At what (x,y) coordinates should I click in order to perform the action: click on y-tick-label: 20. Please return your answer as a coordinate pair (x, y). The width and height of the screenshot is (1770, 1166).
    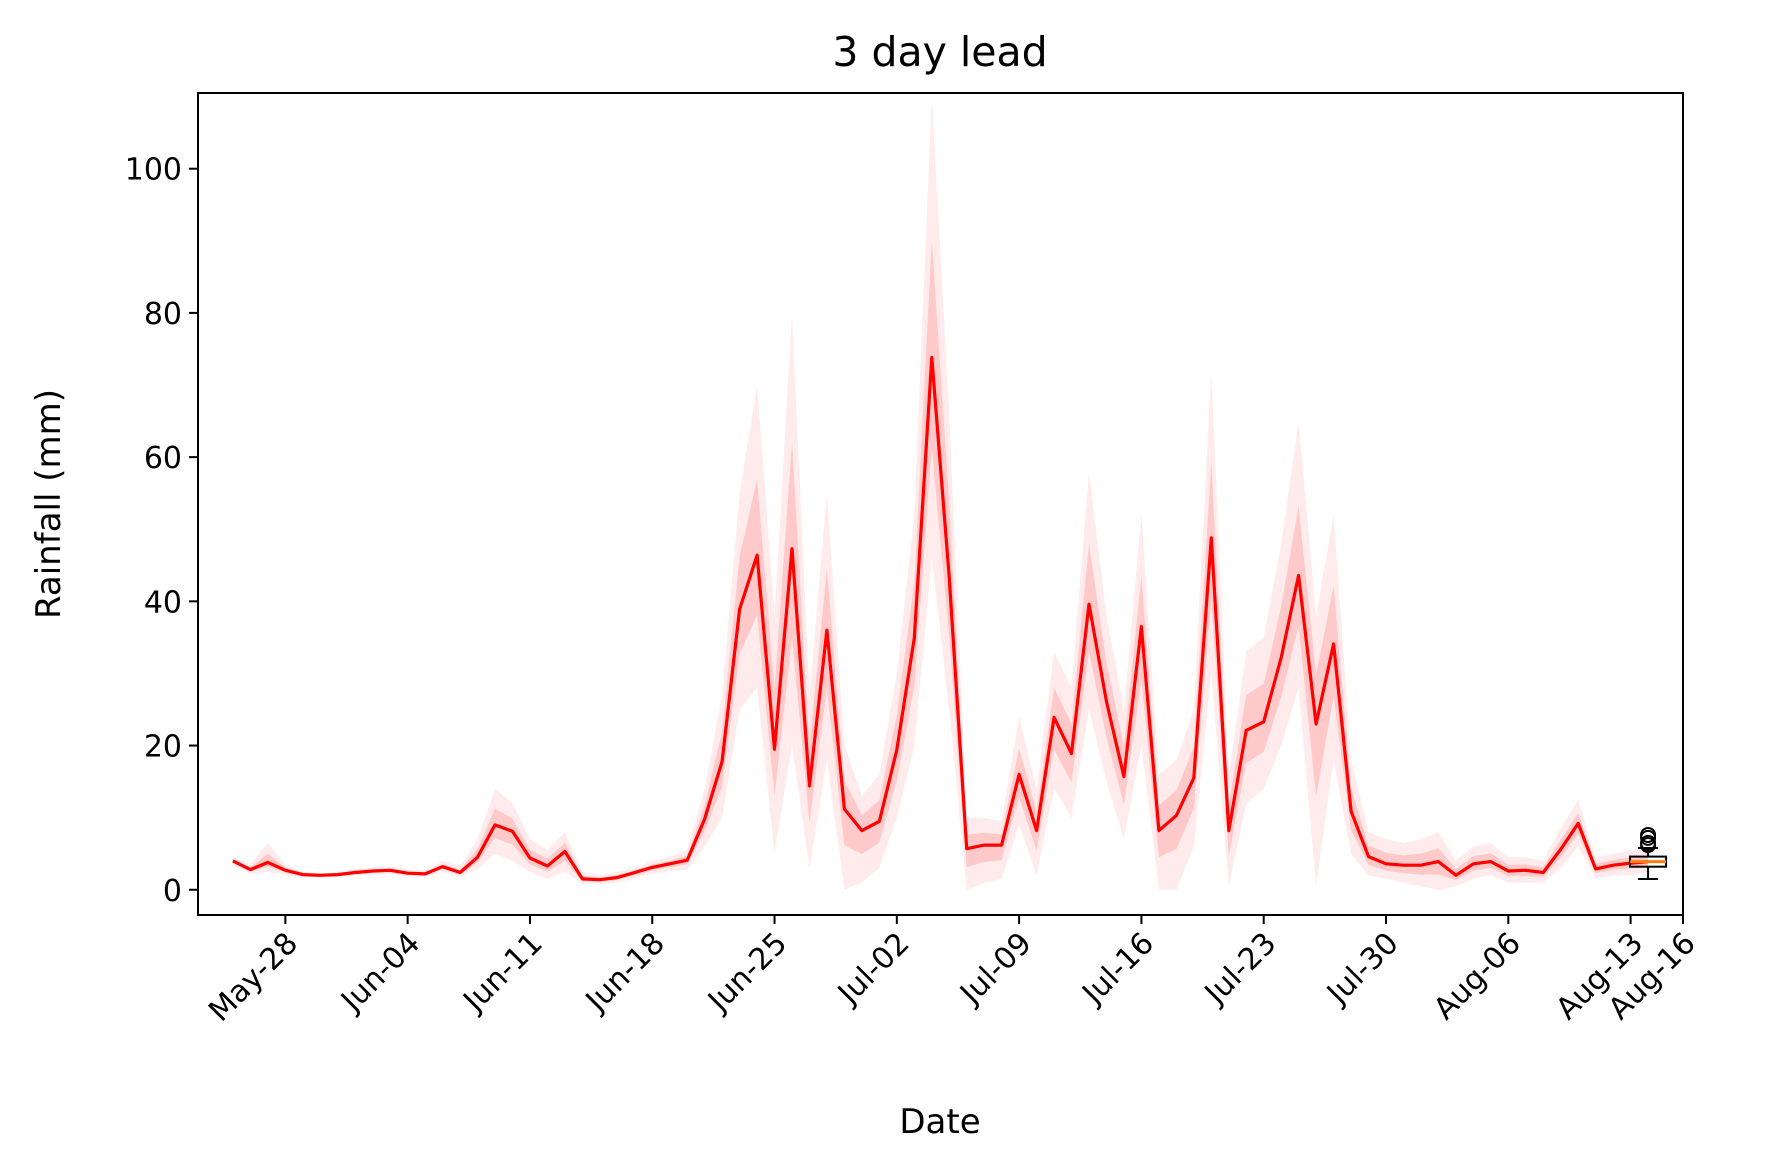
    Looking at the image, I should click on (163, 747).